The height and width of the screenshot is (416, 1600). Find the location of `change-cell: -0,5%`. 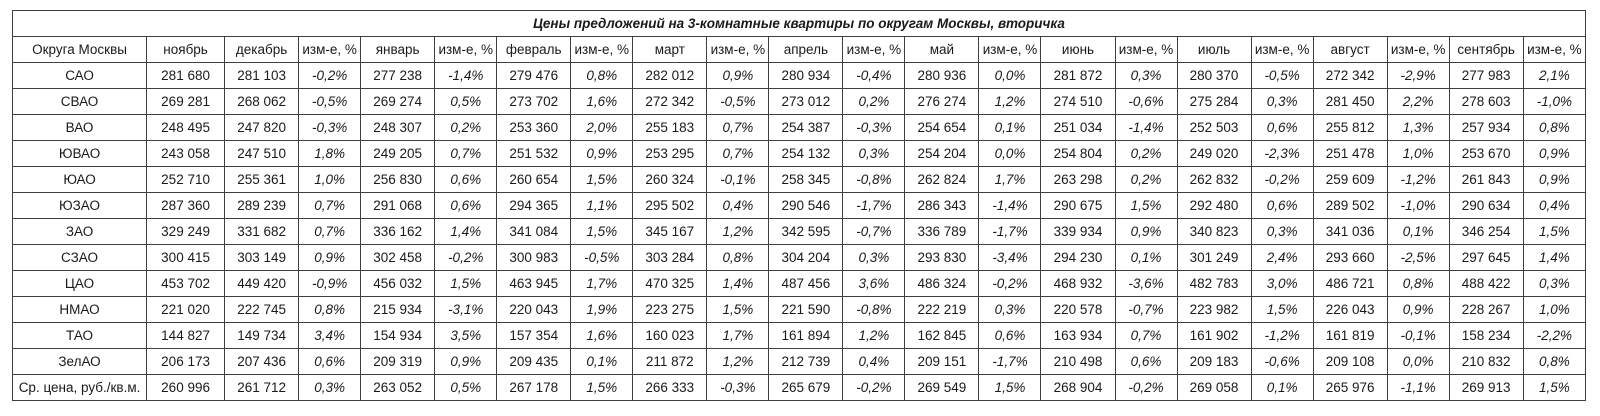

change-cell: -0,5% is located at coordinates (738, 101).